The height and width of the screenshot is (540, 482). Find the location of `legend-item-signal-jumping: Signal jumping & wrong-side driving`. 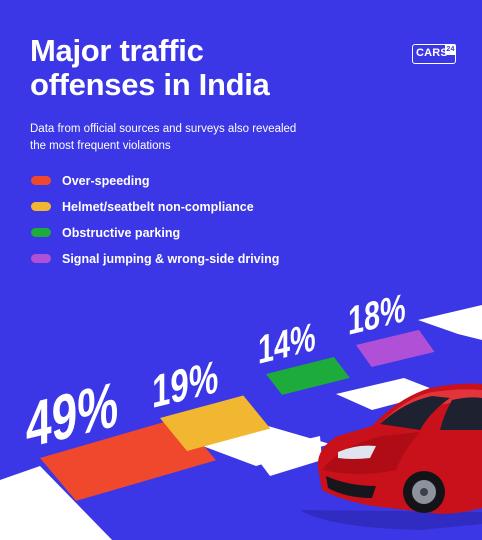

legend-item-signal-jumping: Signal jumping & wrong-side driving is located at coordinates (190, 259).